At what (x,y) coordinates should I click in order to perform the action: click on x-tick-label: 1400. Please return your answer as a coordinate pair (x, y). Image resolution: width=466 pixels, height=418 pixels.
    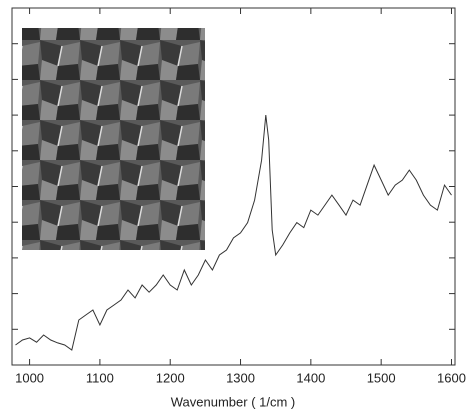
    Looking at the image, I should click on (310, 377).